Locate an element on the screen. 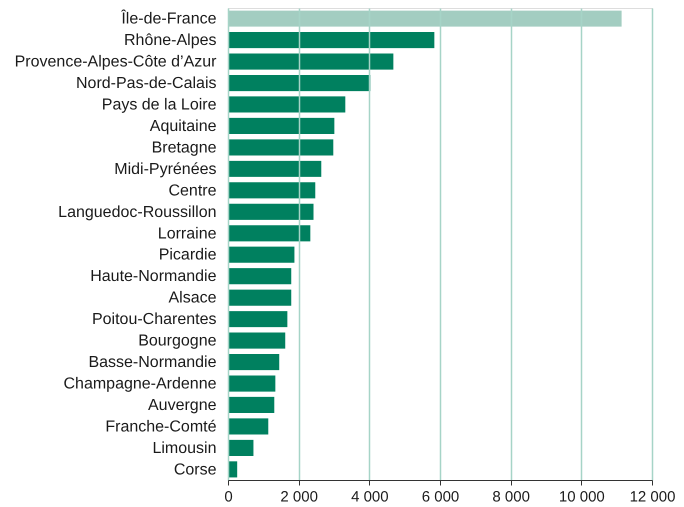 The image size is (684, 507). x-tick-label: 12 000 is located at coordinates (653, 497).